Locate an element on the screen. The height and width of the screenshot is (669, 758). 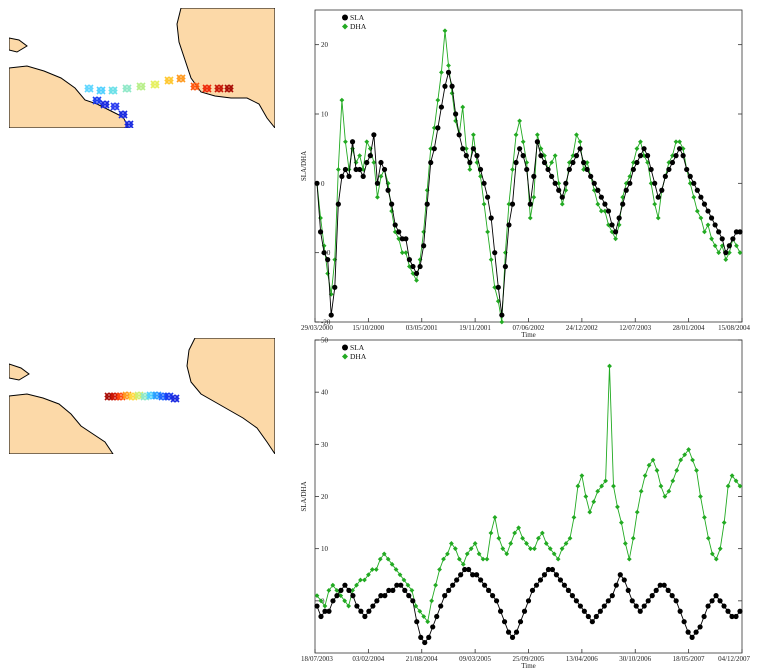
y-tick-label: 40 is located at coordinates (325, 393).